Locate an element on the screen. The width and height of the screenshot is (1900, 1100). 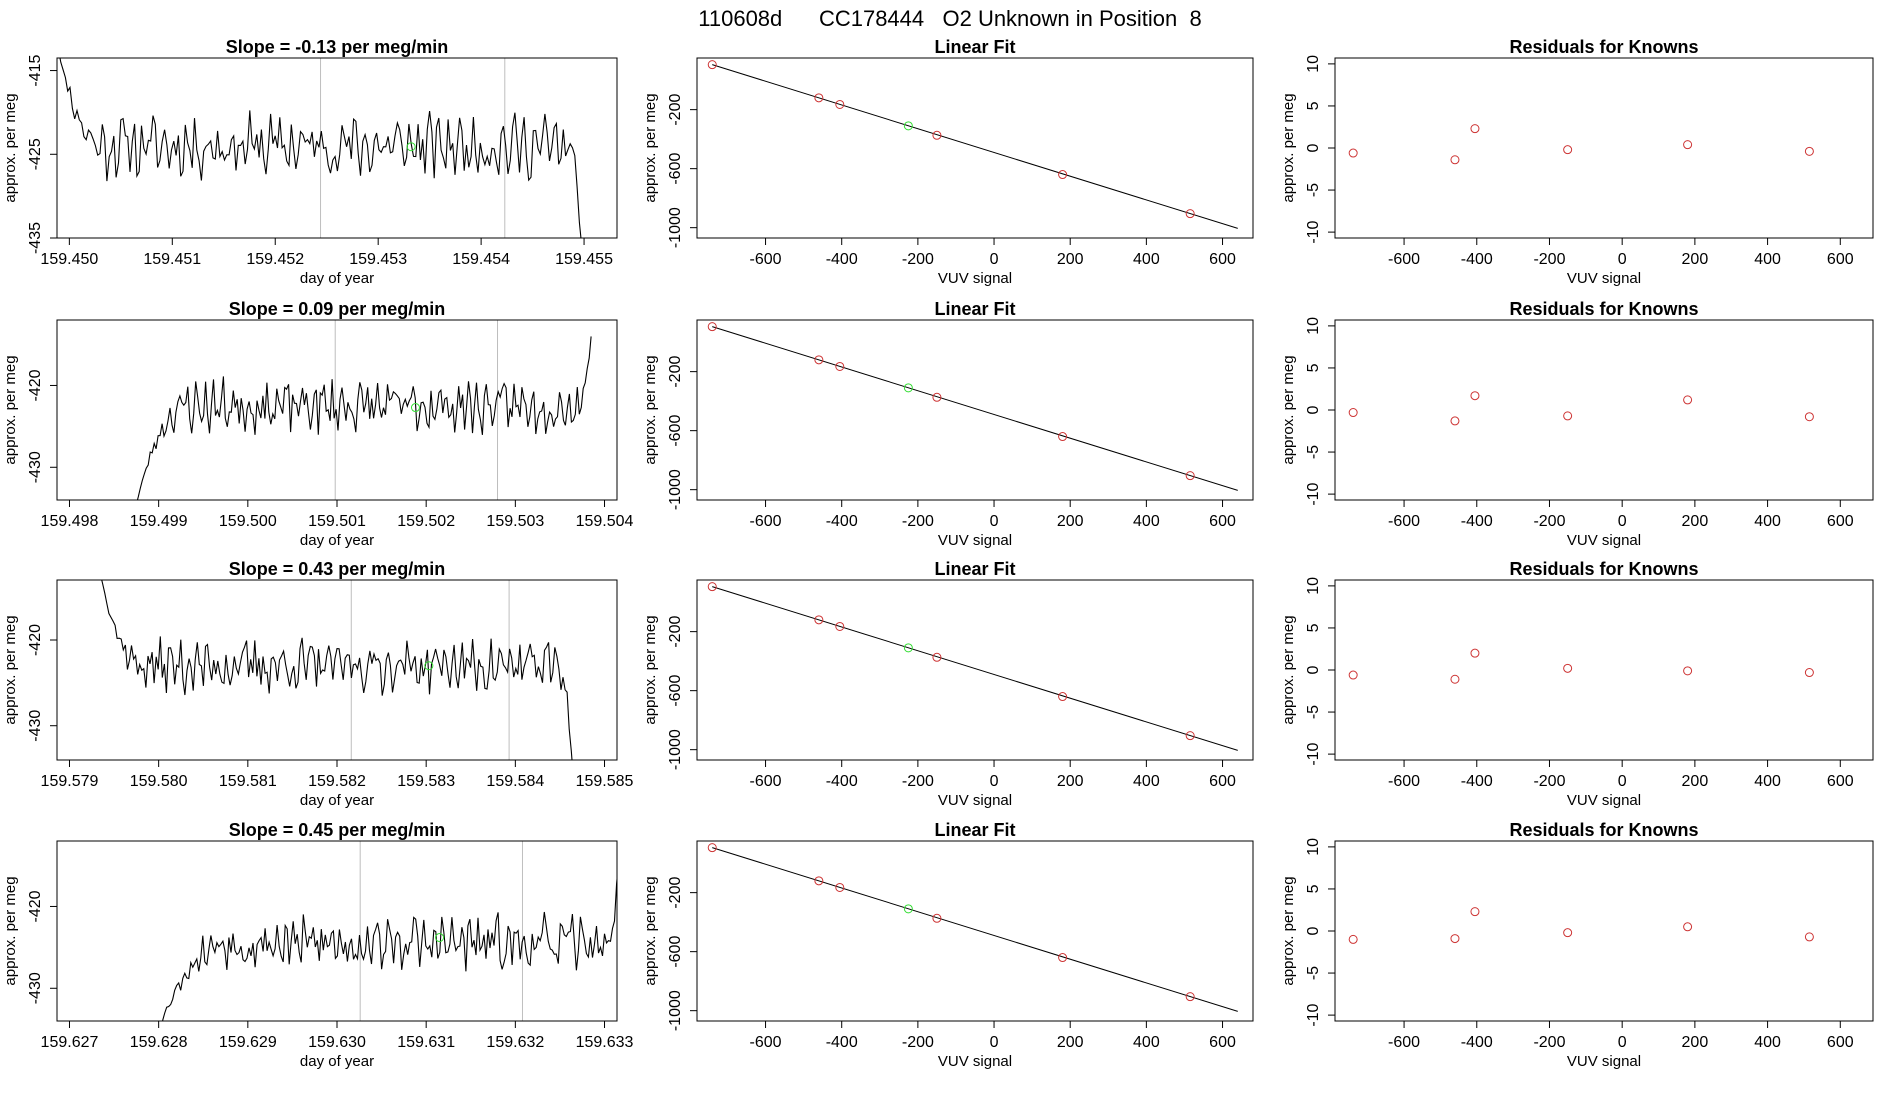
row4-residuals-x-tick-label: 0 is located at coordinates (1622, 1042).